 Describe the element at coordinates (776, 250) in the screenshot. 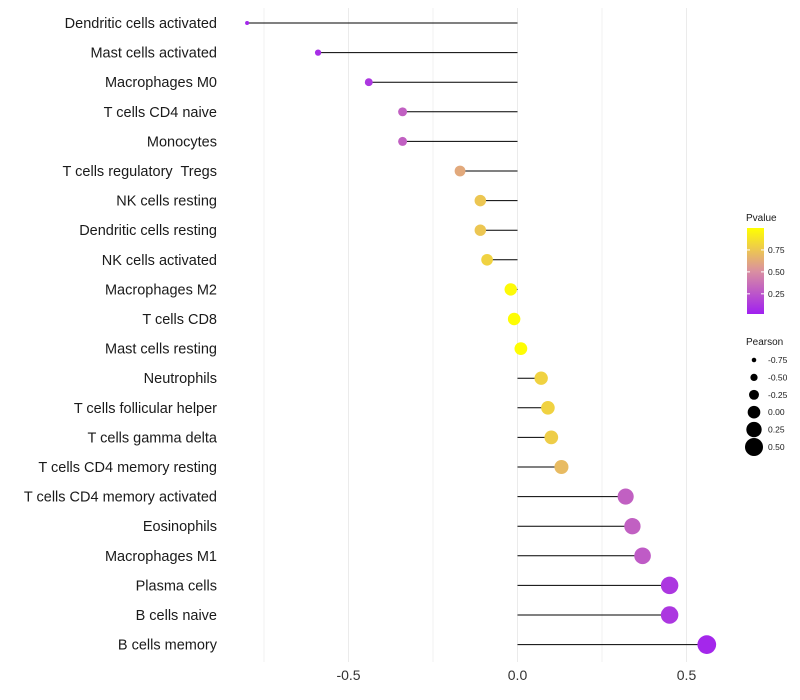

I see `pvalue-legend-label: 0.75` at that location.